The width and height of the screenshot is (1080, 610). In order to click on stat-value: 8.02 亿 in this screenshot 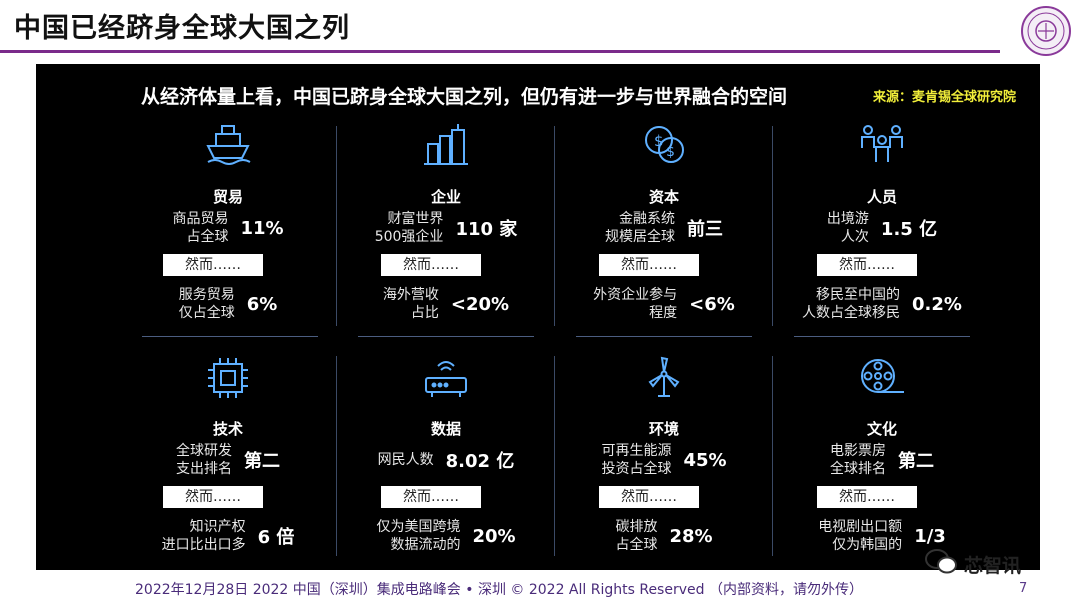, I will do `click(480, 461)`.